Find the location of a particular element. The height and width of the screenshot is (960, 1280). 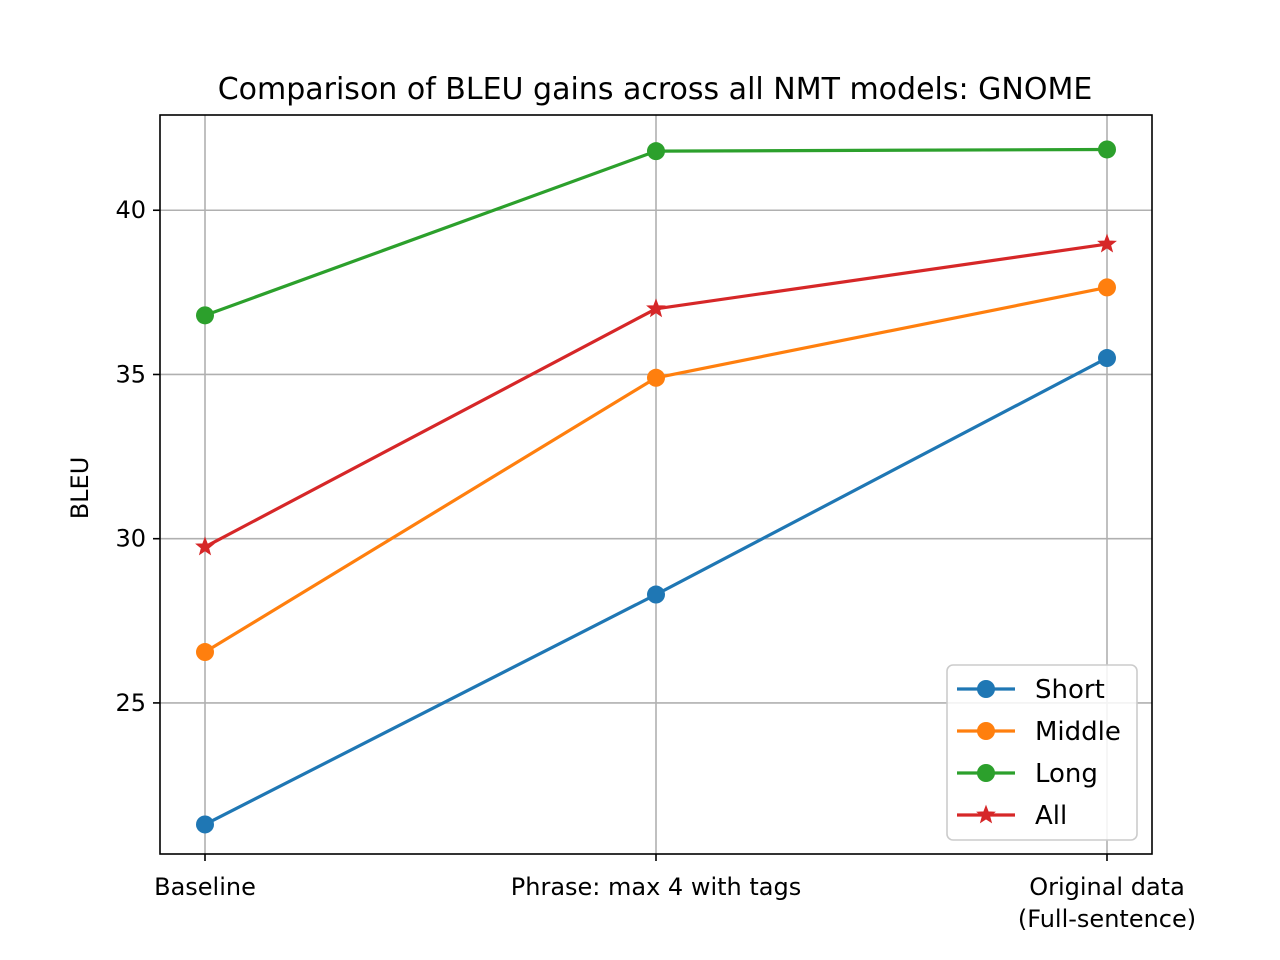

y-tick-label: 40 is located at coordinates (130, 210).